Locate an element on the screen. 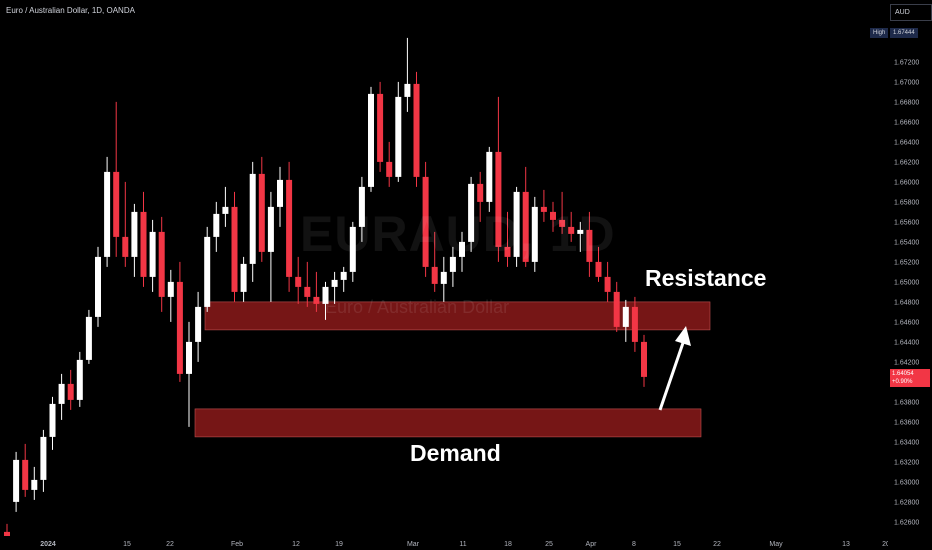 The image size is (932, 550). arrow-shaft is located at coordinates (672, 375).